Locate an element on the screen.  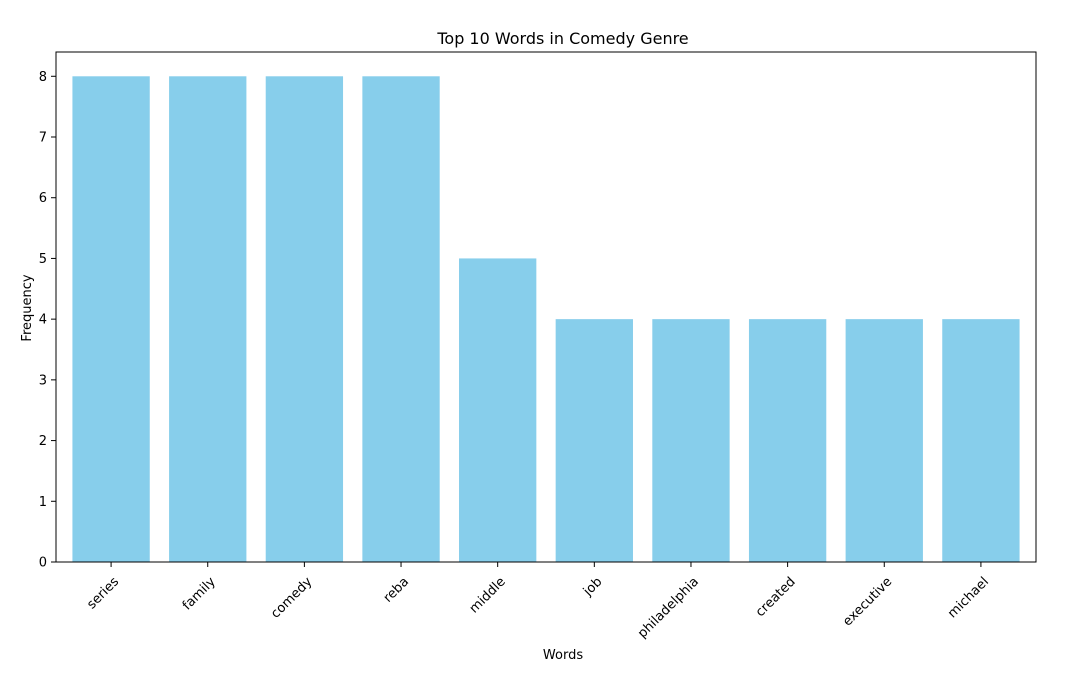
y-axis-label: Frequency is located at coordinates (27, 307).